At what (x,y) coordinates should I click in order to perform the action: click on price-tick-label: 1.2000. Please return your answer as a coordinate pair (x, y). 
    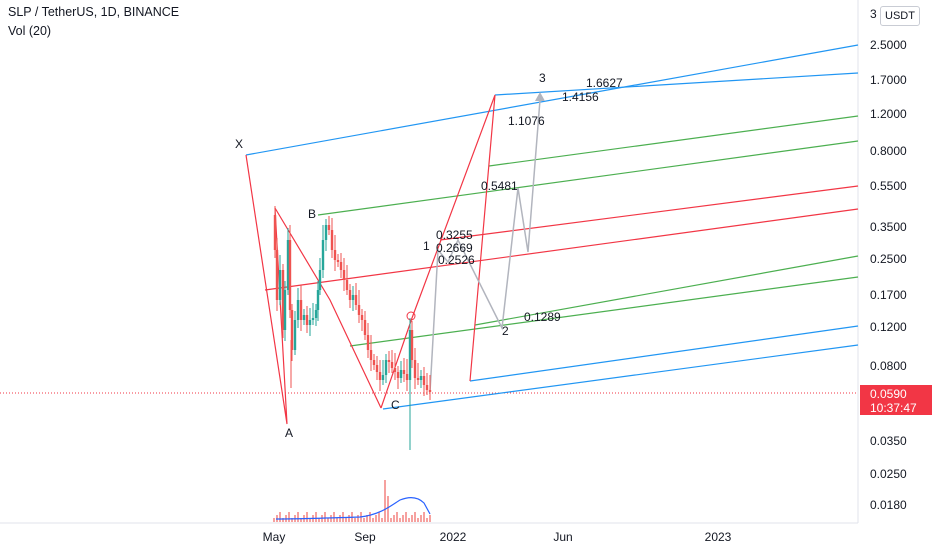
    Looking at the image, I should click on (888, 114).